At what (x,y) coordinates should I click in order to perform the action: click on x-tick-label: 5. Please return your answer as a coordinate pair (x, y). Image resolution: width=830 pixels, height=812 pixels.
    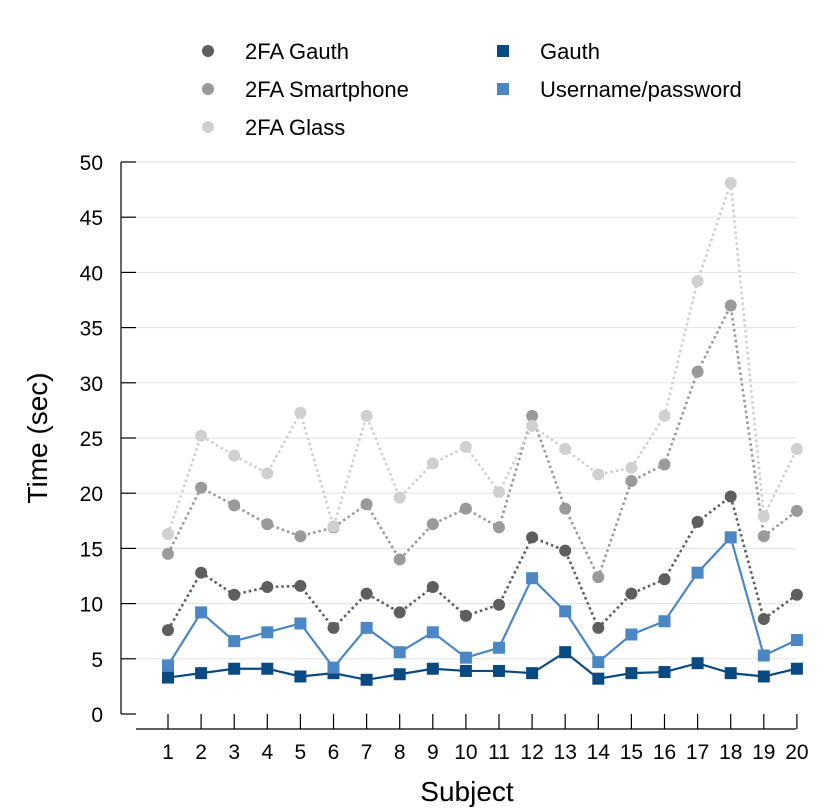
    Looking at the image, I should click on (301, 752).